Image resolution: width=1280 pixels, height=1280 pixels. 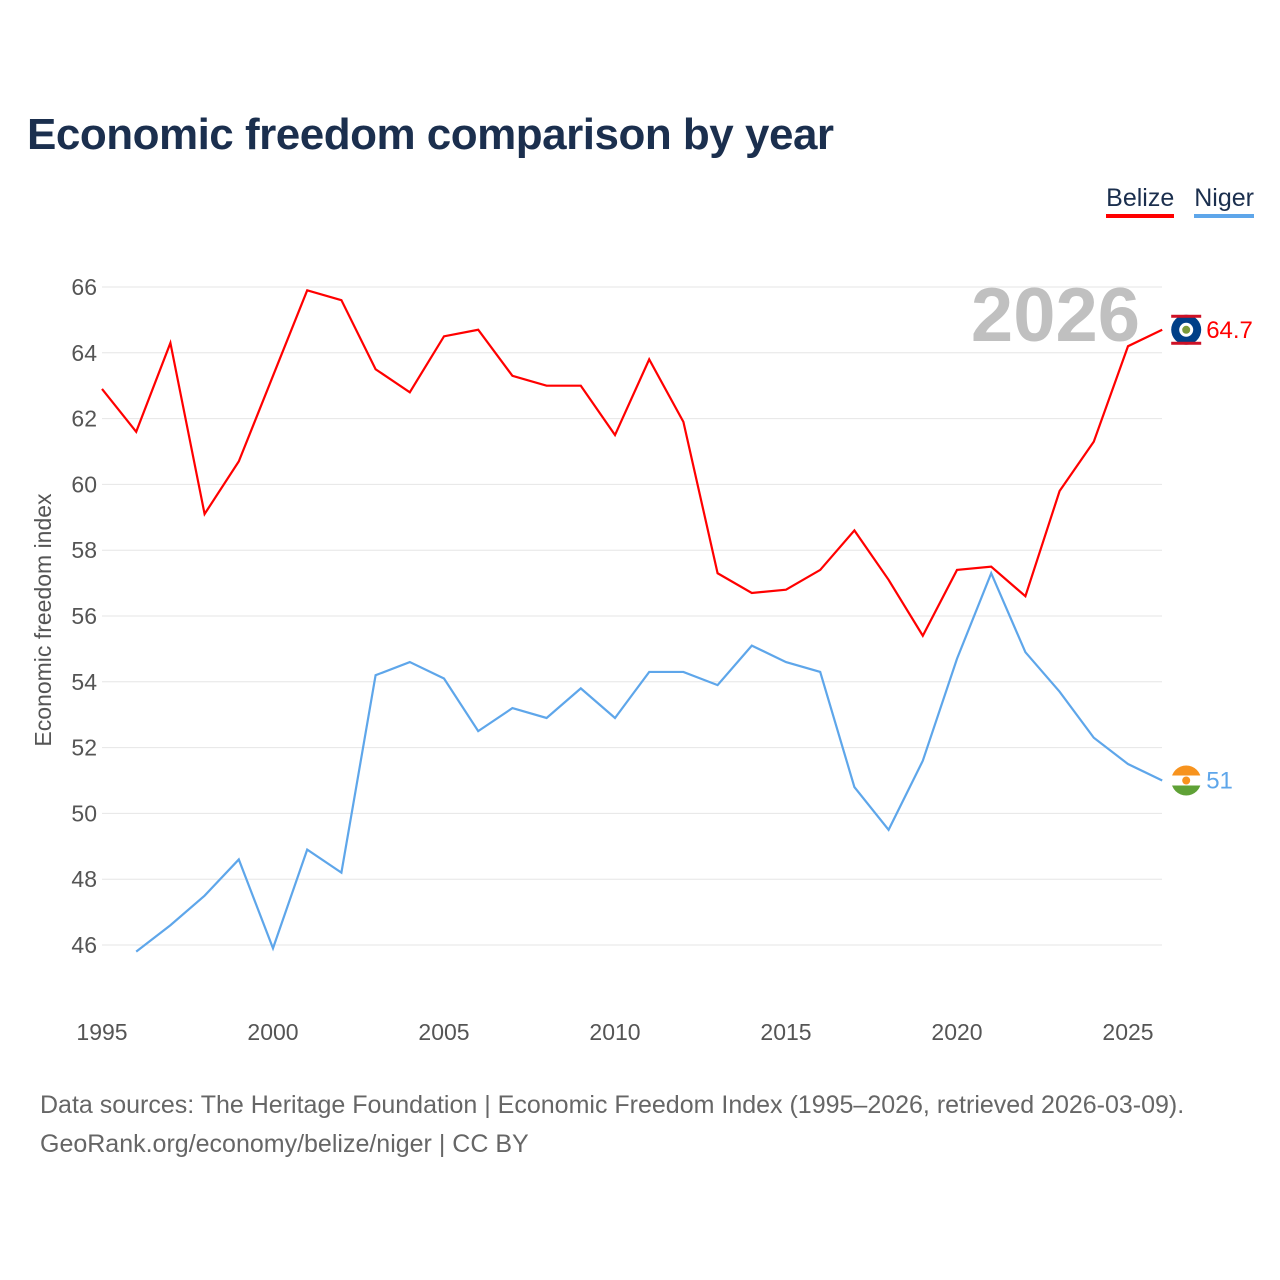 What do you see at coordinates (43, 620) in the screenshot?
I see `y-axis-label: Economic freedom index` at bounding box center [43, 620].